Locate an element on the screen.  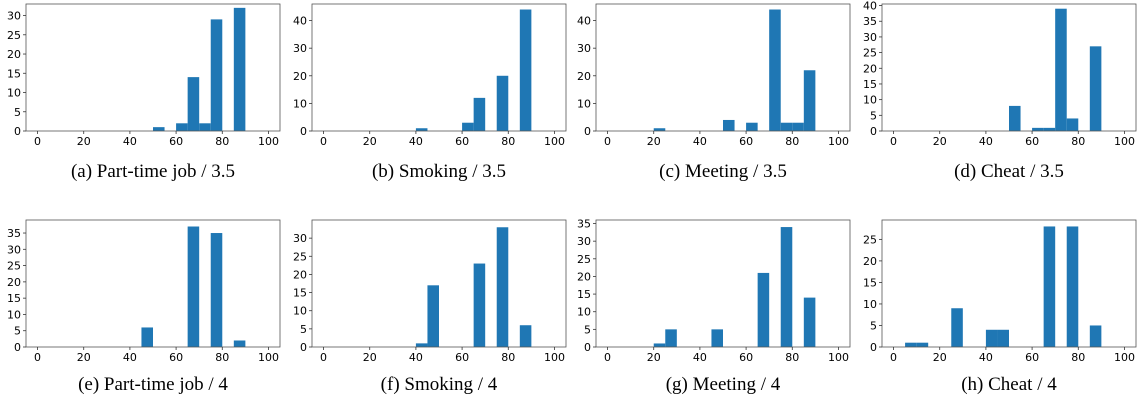
panel-caption: (a) Part-time job / 3.5 is located at coordinates (153, 171).